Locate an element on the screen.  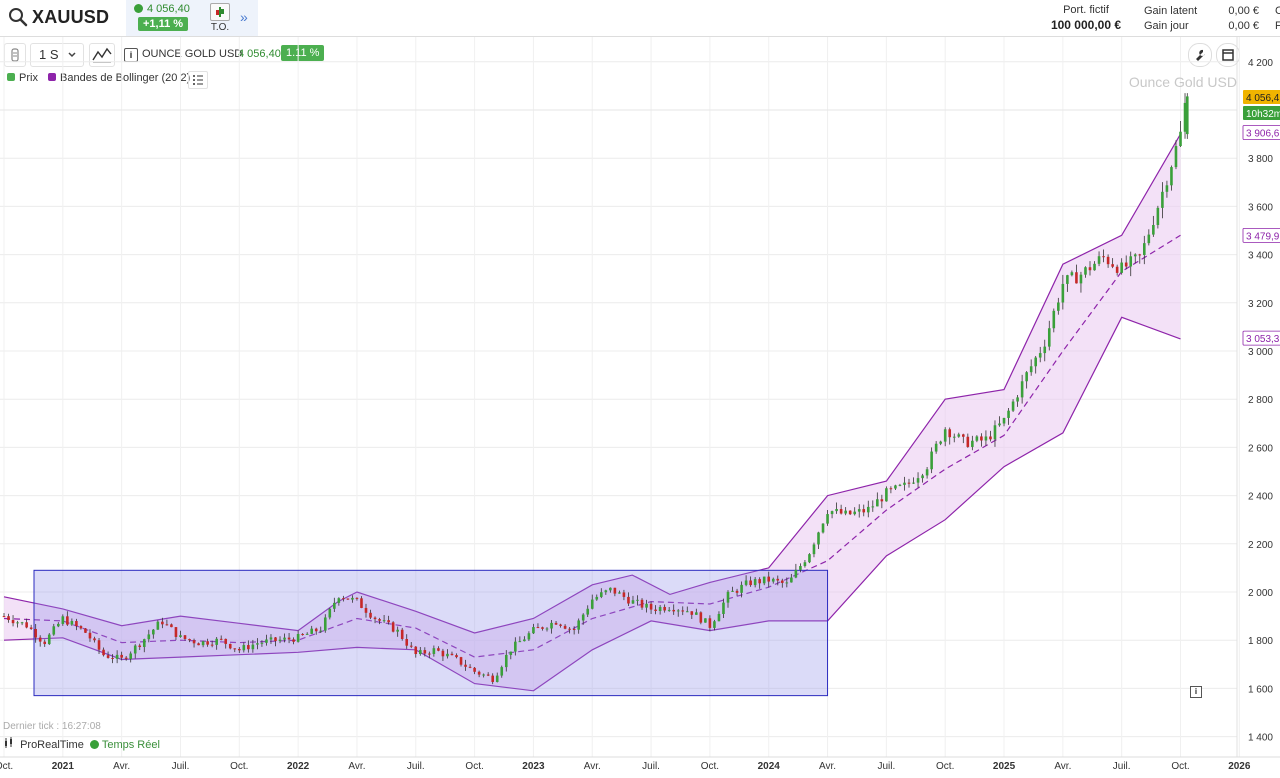
x-tick-label: 2022 is located at coordinates (298, 766).